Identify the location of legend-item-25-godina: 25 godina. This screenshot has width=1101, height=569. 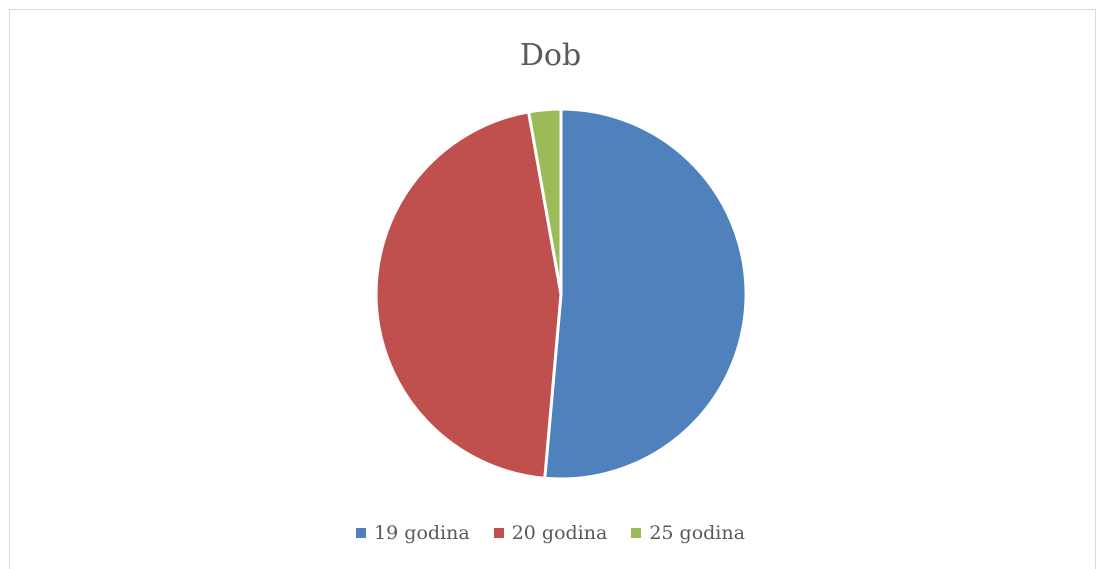
(688, 533).